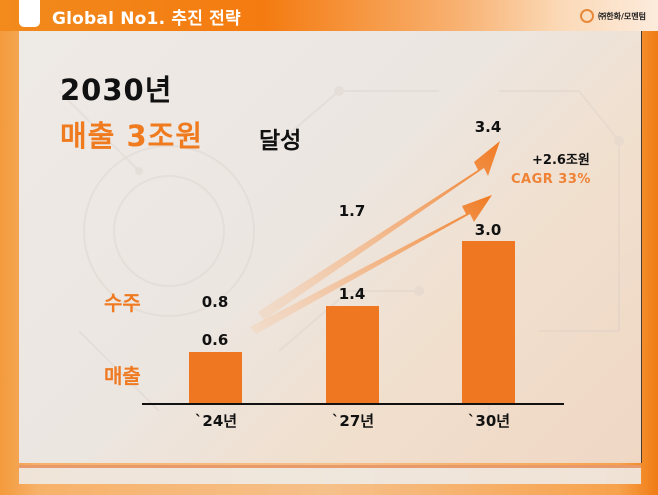 The height and width of the screenshot is (495, 658). I want to click on company-logo: ㈜한화/모멘텀, so click(613, 16).